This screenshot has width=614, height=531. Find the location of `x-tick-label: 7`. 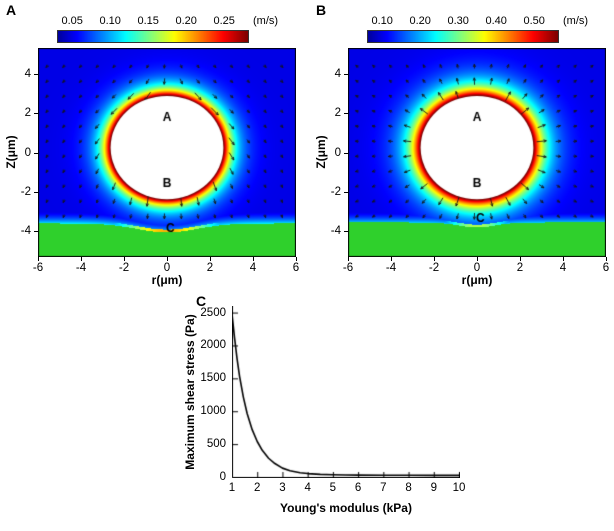

x-tick-label: 7 is located at coordinates (383, 488).